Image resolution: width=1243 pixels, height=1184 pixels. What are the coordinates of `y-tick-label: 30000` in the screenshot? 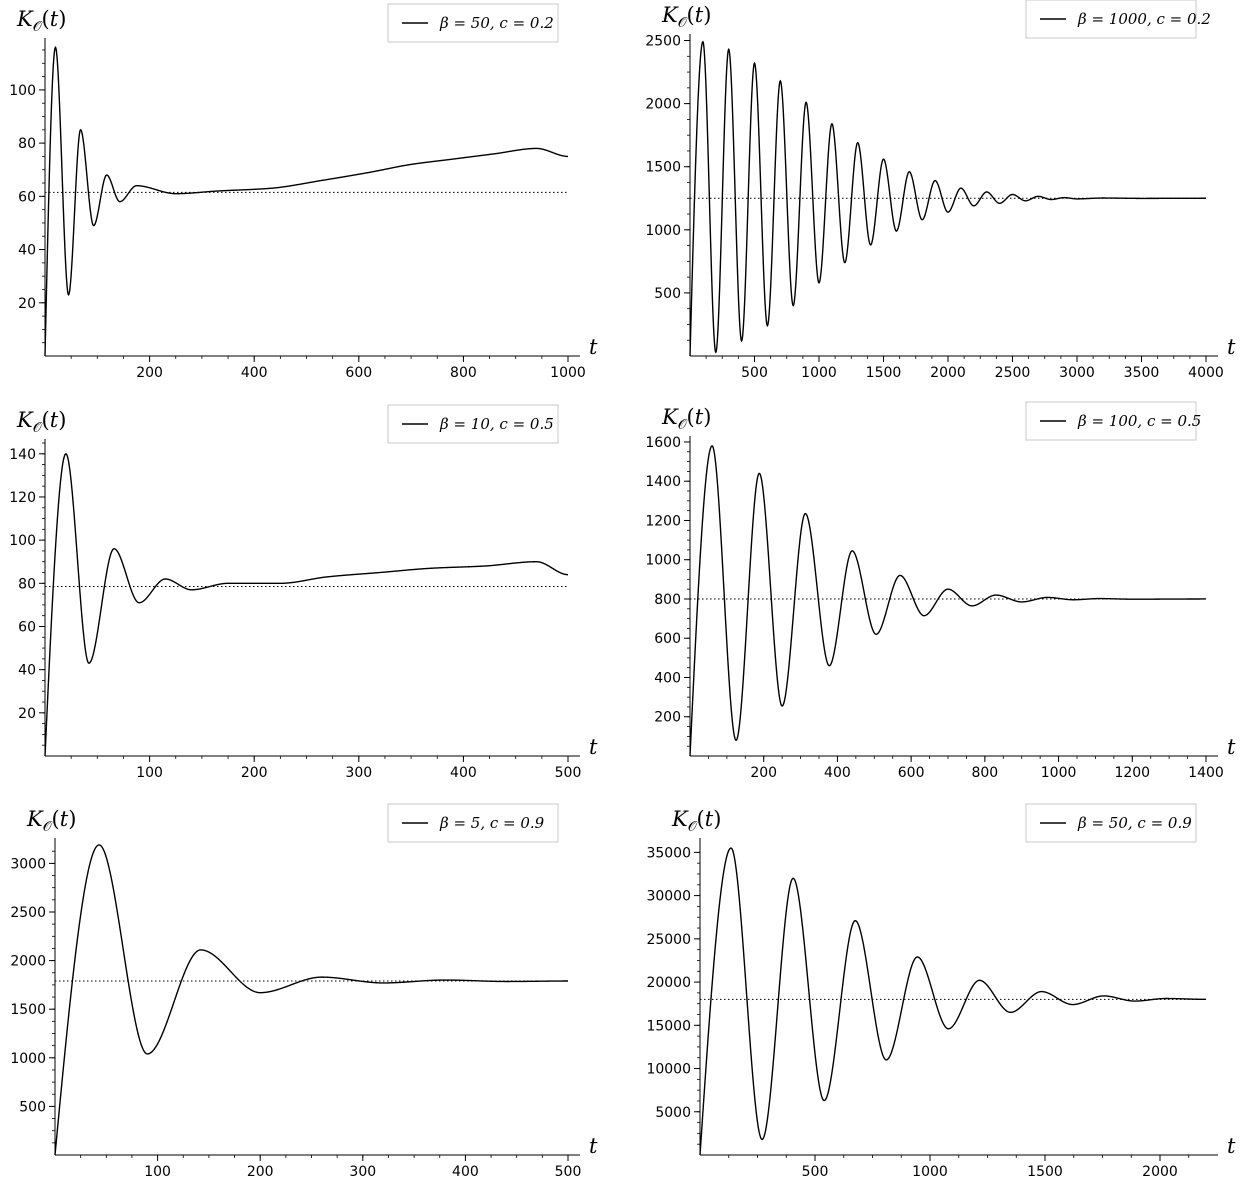 It's located at (668, 897).